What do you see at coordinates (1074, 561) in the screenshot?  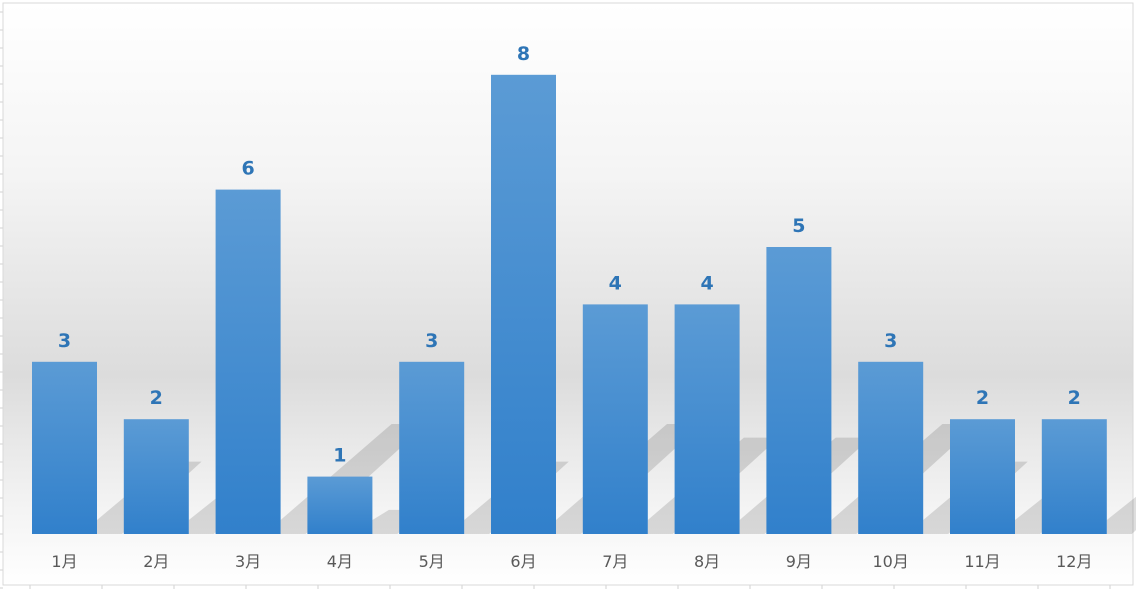 I see `x-tick-label: 12月` at bounding box center [1074, 561].